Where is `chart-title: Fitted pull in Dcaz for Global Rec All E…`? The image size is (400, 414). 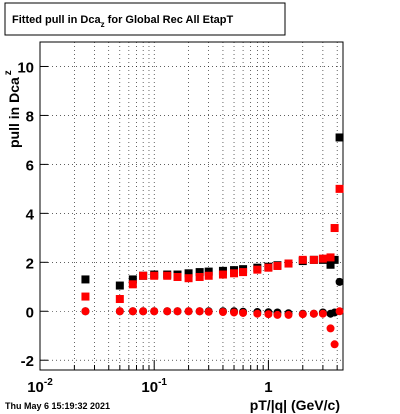 chart-title: Fitted pull in Dcaz for Global Rec All E… is located at coordinates (122, 21).